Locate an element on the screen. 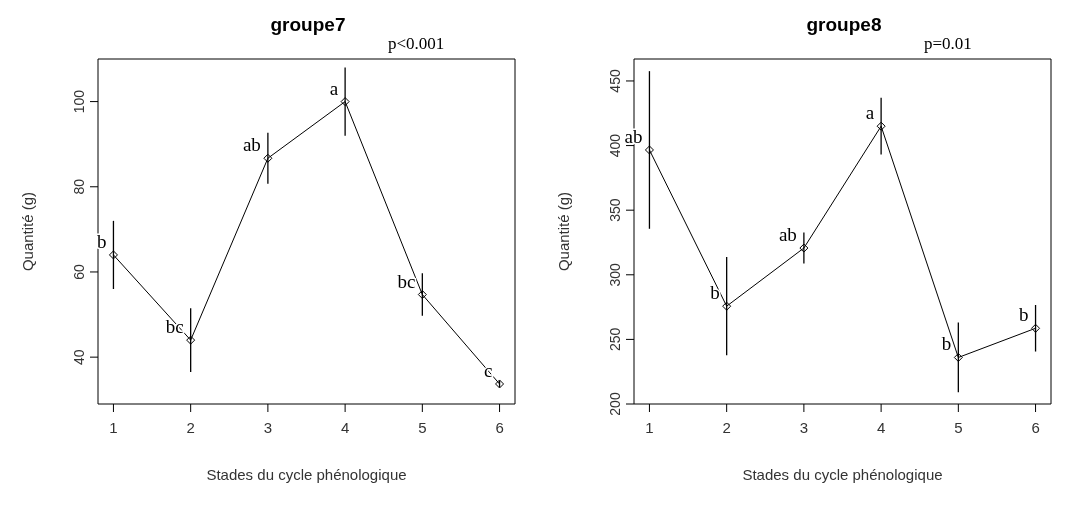 The width and height of the screenshot is (1072, 506). y-tick-label: 100 is located at coordinates (79, 101).